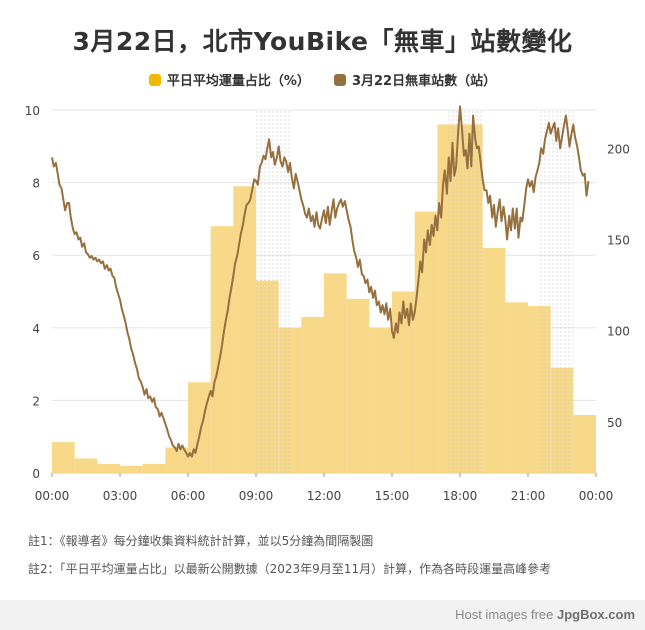 The height and width of the screenshot is (630, 645). Describe the element at coordinates (424, 81) in the screenshot. I see `legend-label-line: 3月22日無車站數（站）` at that location.